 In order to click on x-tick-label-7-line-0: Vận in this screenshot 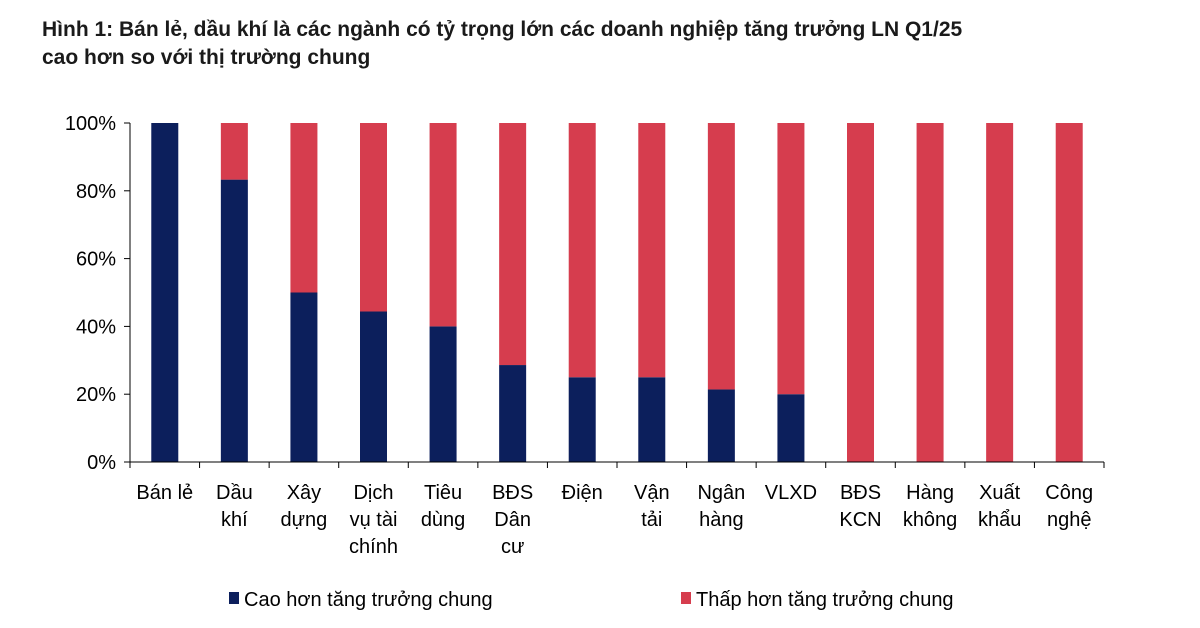, I will do `click(652, 493)`.